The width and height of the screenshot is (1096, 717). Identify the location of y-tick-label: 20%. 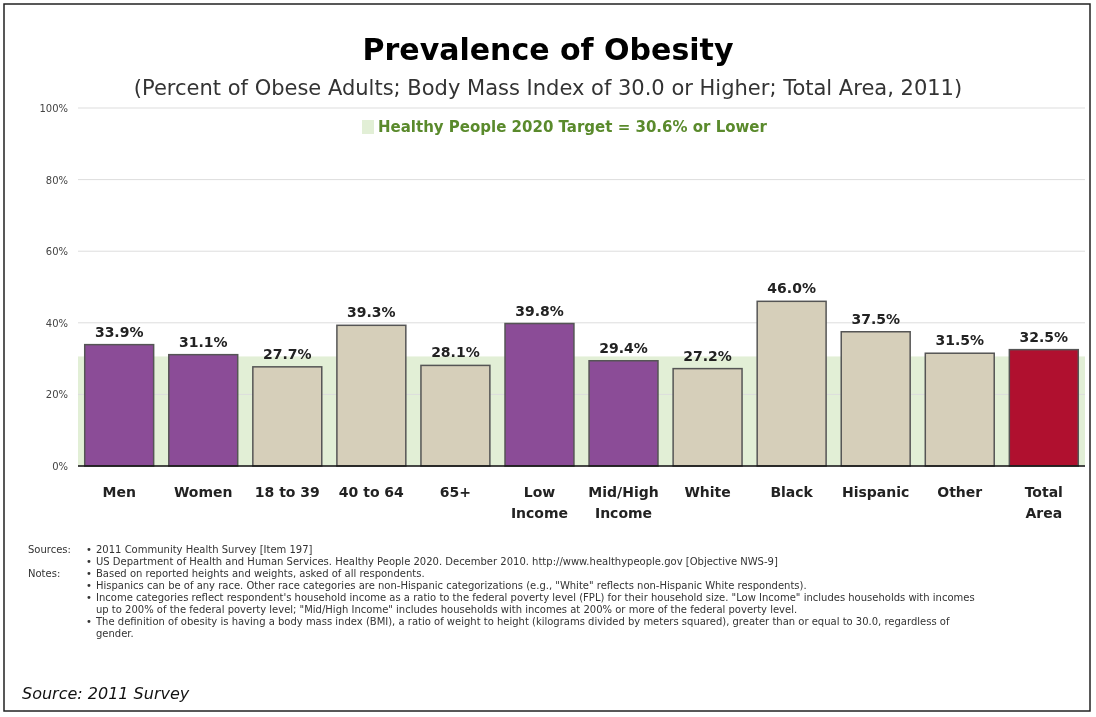
(56, 395).